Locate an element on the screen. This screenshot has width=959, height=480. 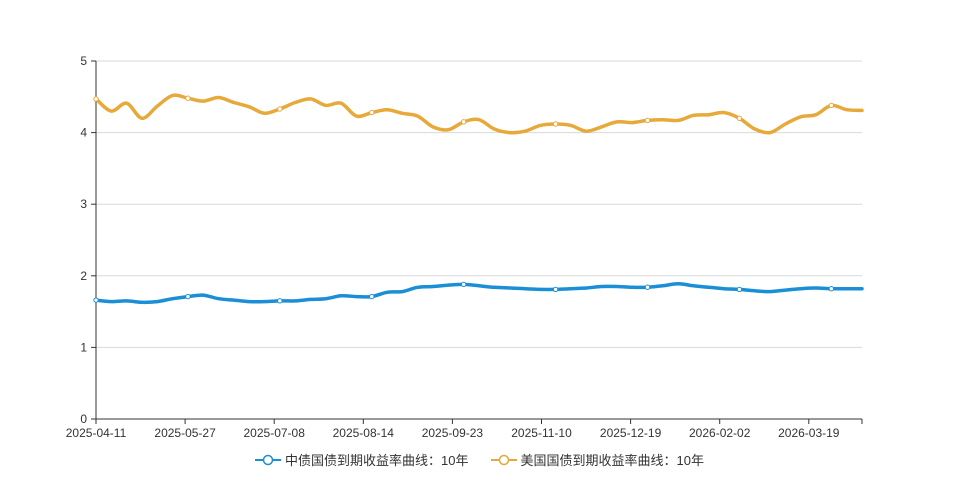
y-tick-label: 1 is located at coordinates (83, 347).